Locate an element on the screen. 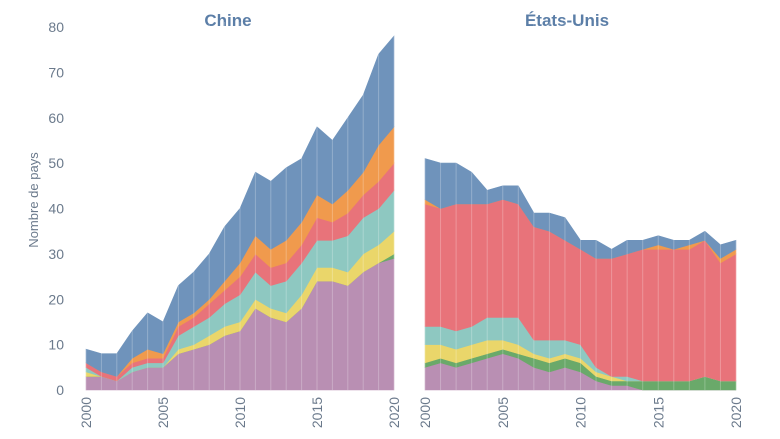  panel-title: États-Unis is located at coordinates (567, 20).